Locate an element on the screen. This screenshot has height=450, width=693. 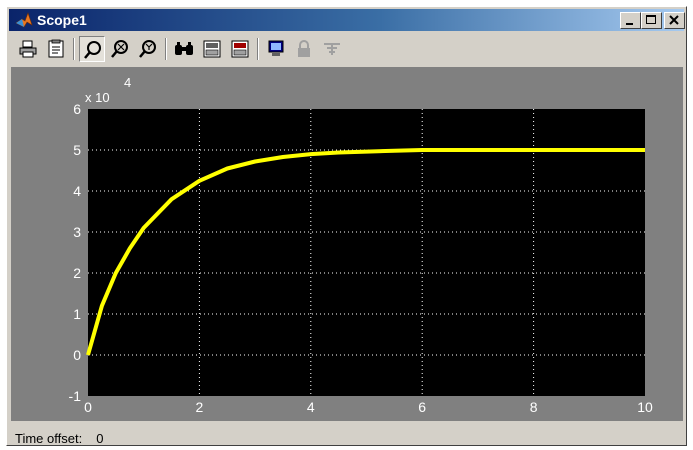
minimize-button is located at coordinates (630, 20).